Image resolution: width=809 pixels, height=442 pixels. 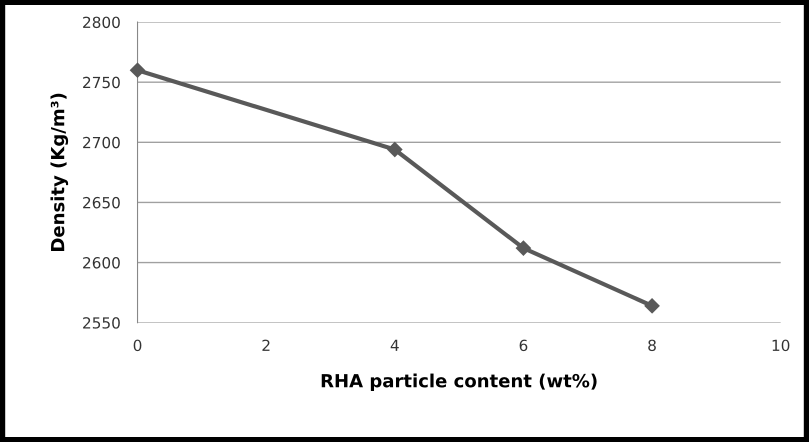 I want to click on y-tick-label: 2750, so click(x=101, y=82).